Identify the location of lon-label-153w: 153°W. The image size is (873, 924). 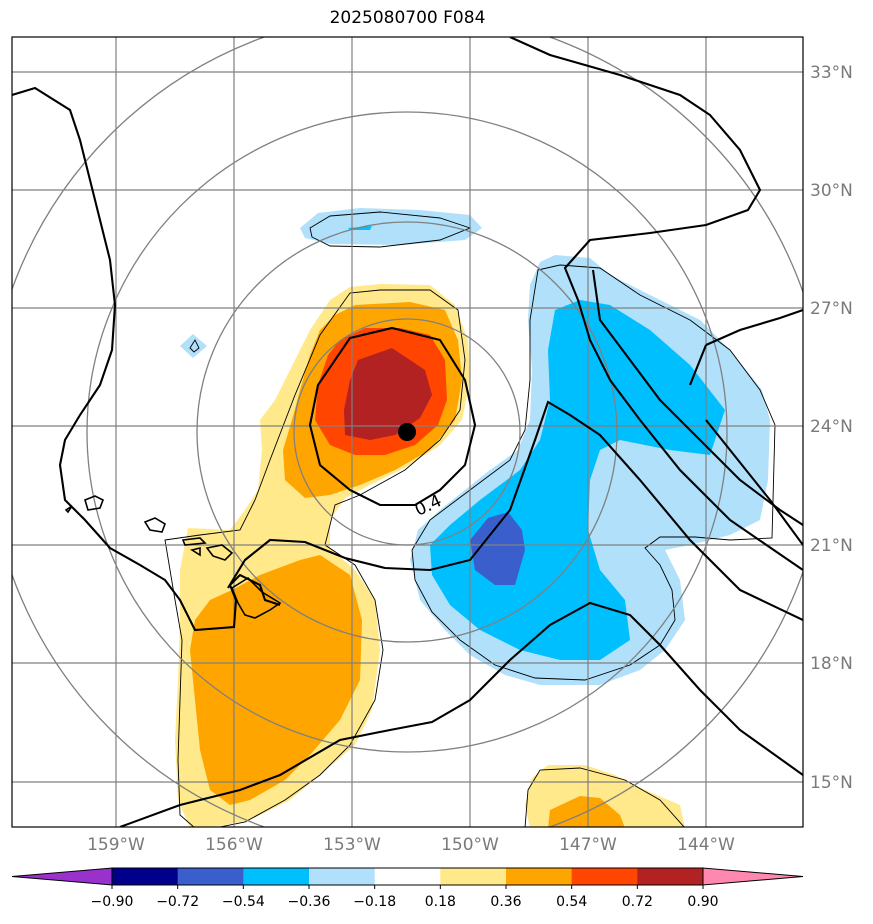
(352, 845).